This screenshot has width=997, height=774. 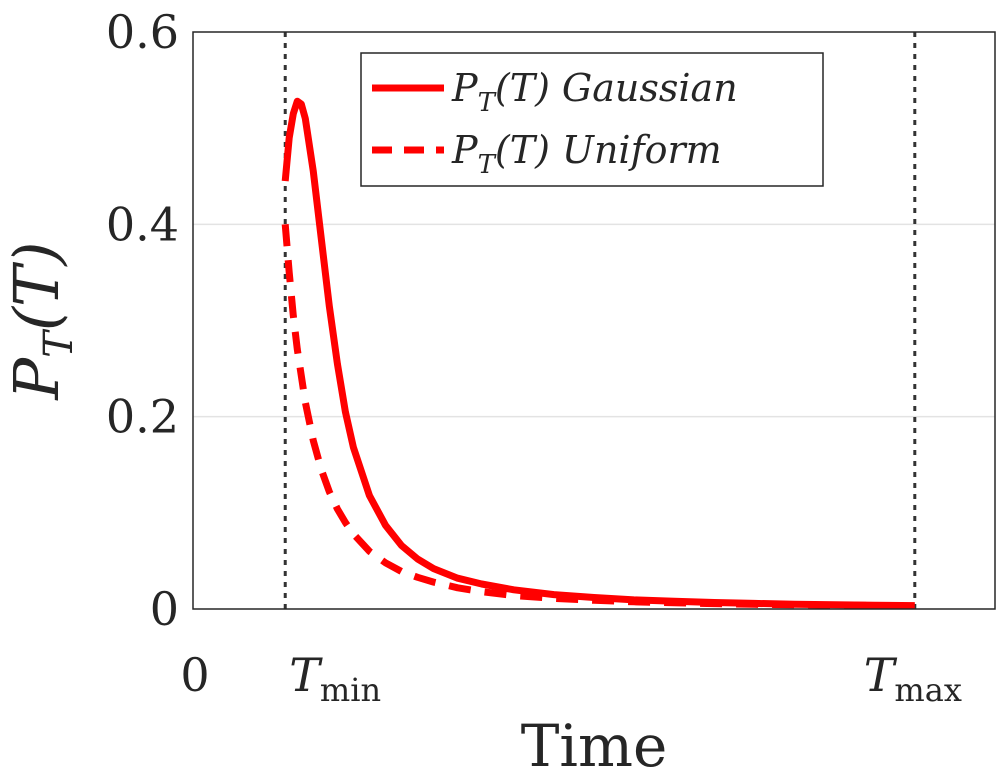 What do you see at coordinates (142, 224) in the screenshot?
I see `y-tick-label-2: 0.4` at bounding box center [142, 224].